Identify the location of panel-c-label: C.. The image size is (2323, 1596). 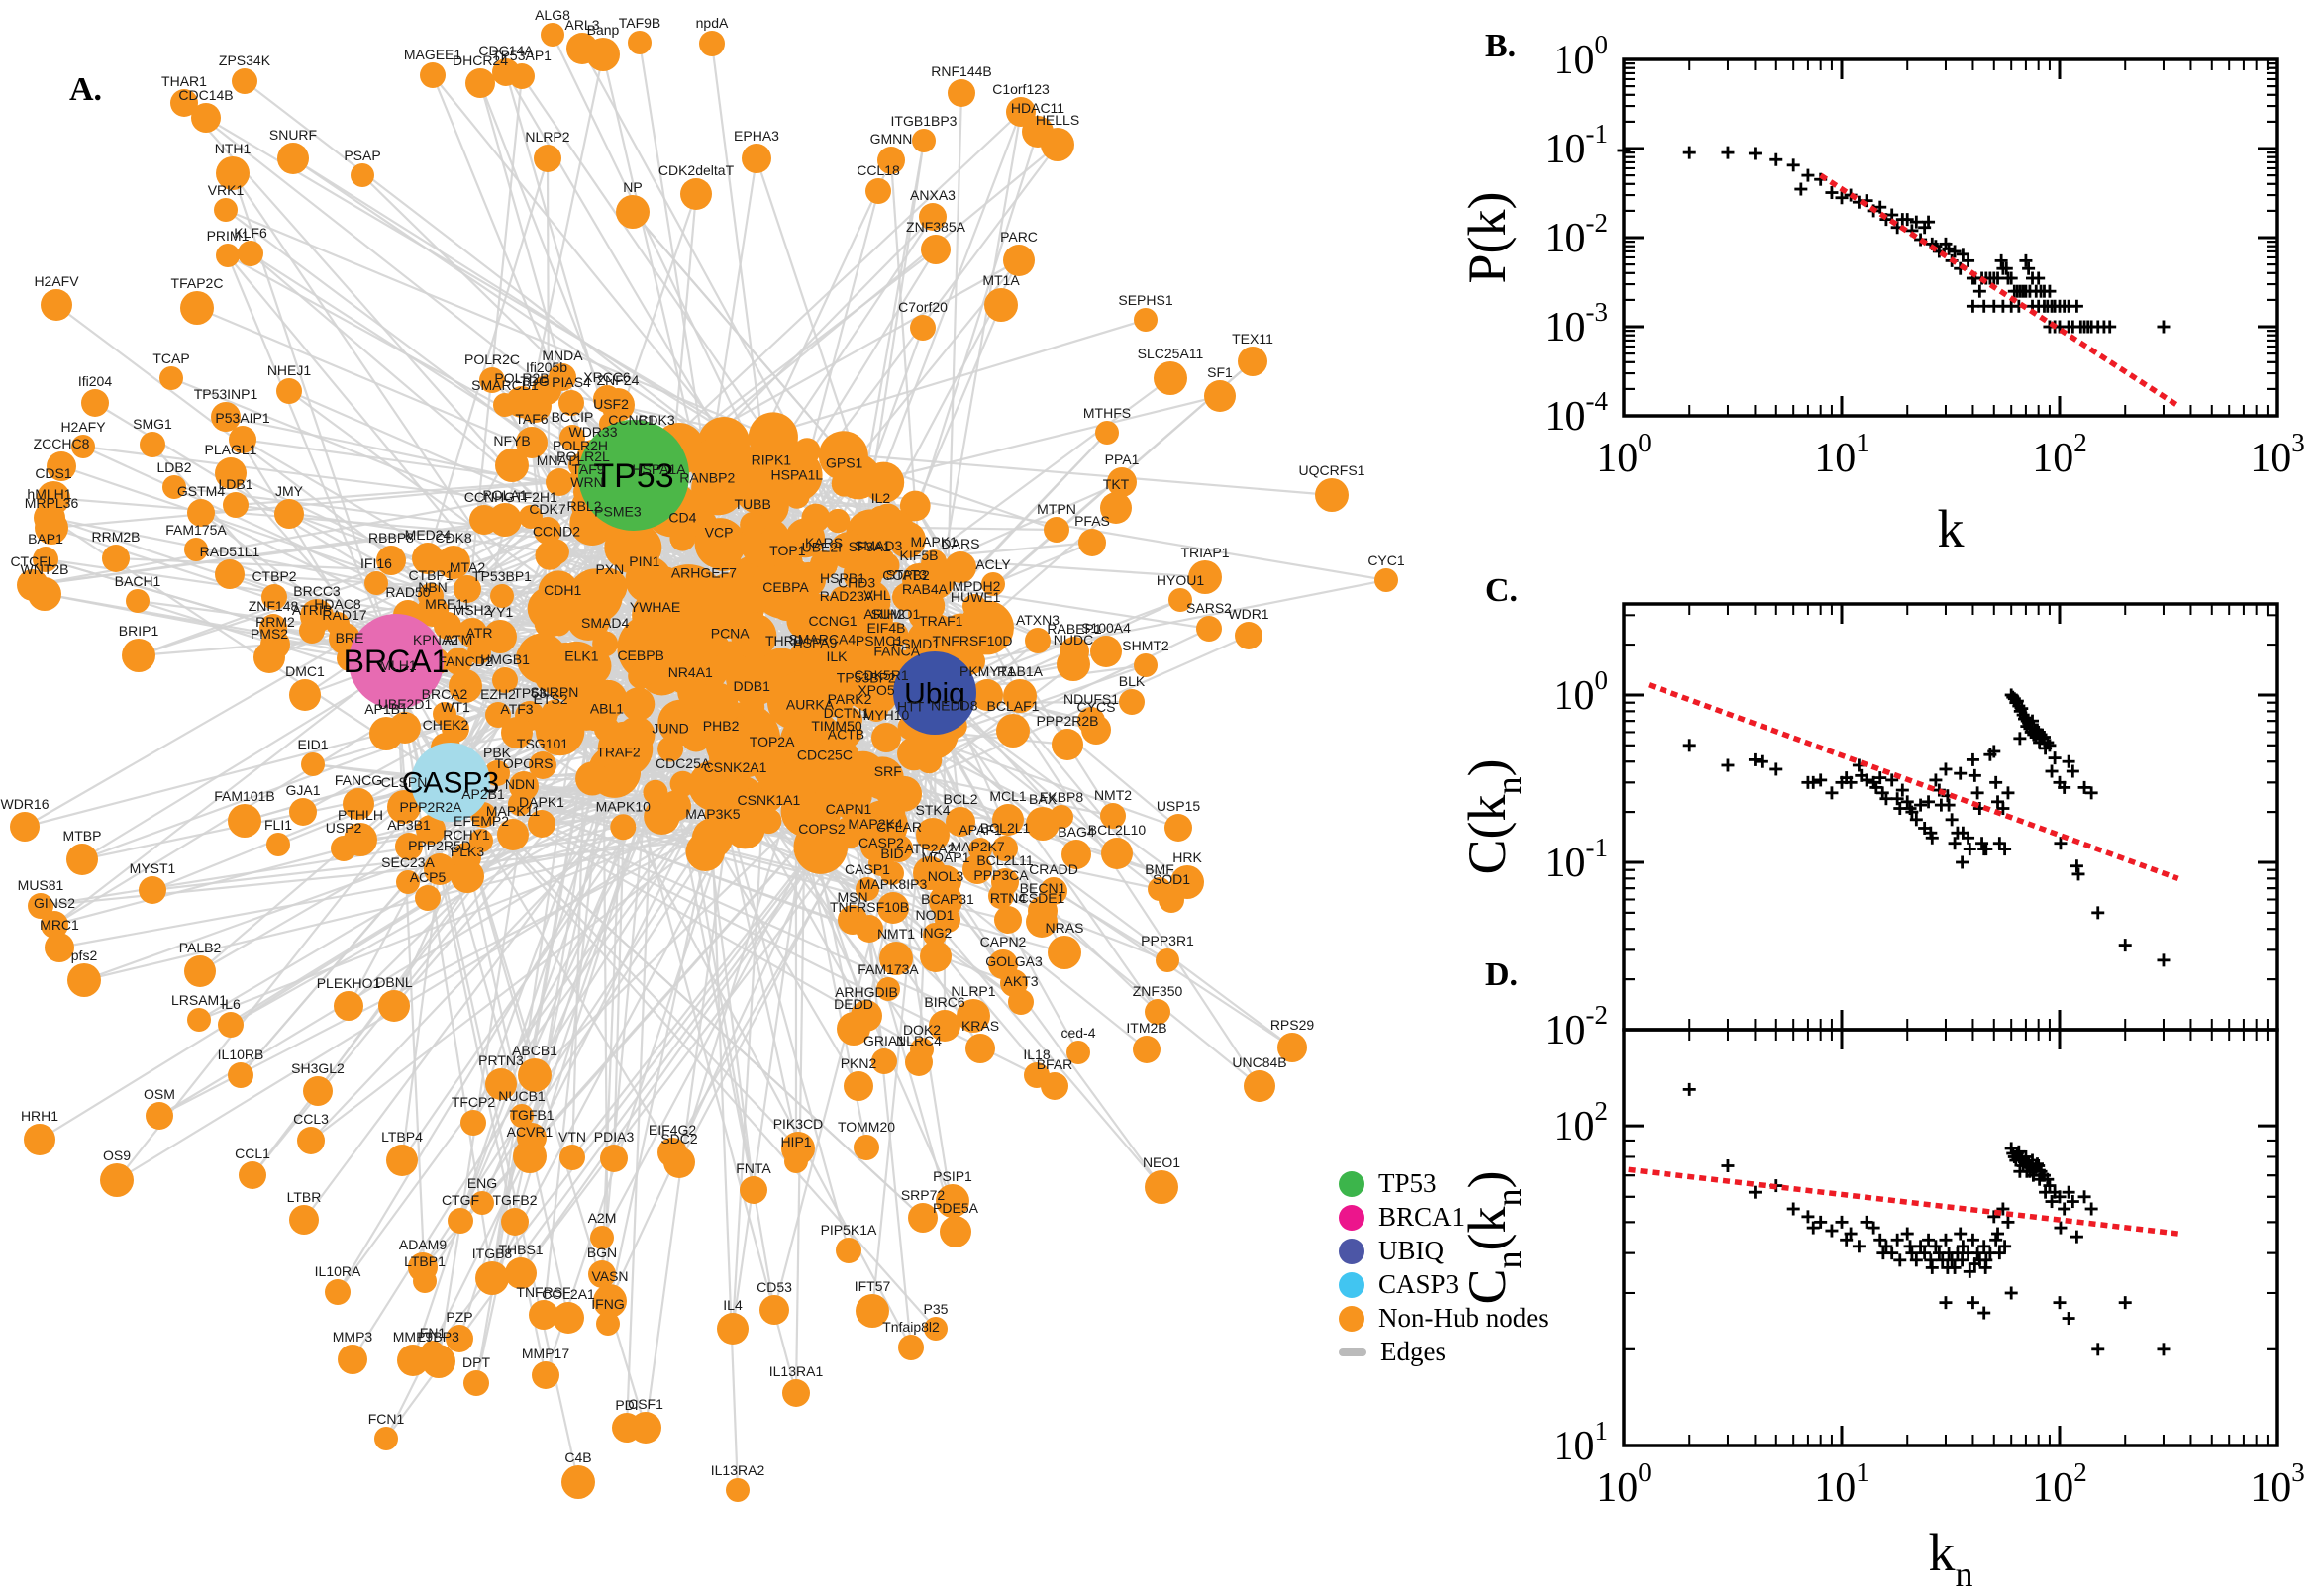
(1502, 590).